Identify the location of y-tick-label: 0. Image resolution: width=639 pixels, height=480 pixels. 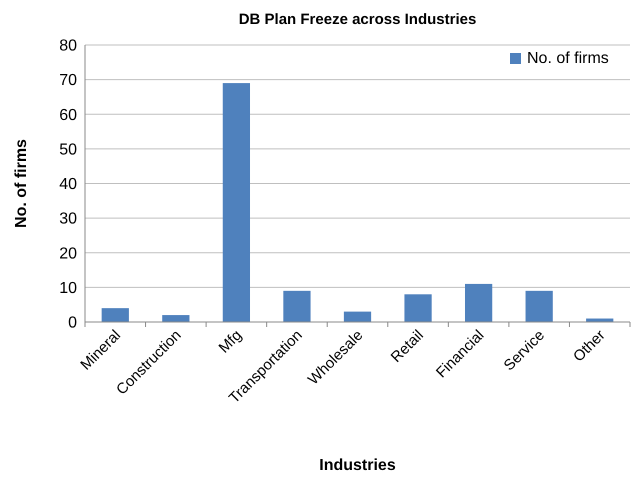
(73, 323).